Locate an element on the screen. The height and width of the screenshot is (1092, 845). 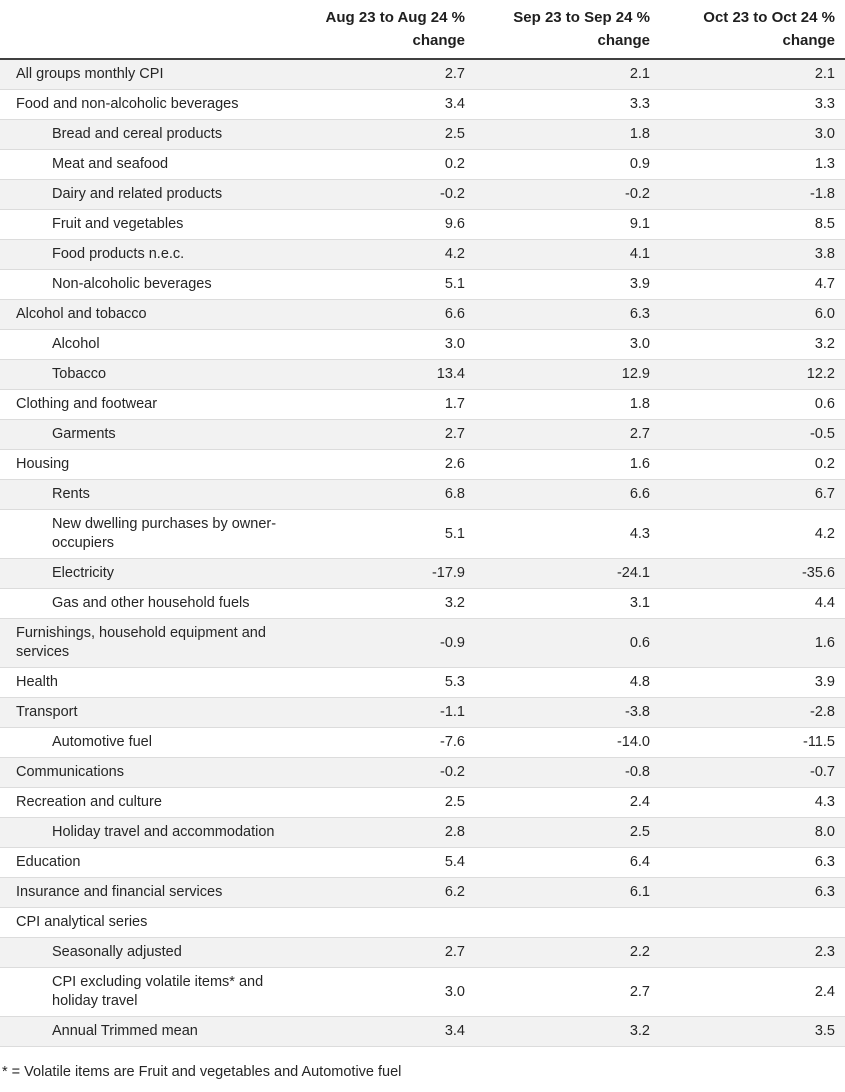
table-row: Tobacco 13.4 12.9 12.2 is located at coordinates (422, 374).